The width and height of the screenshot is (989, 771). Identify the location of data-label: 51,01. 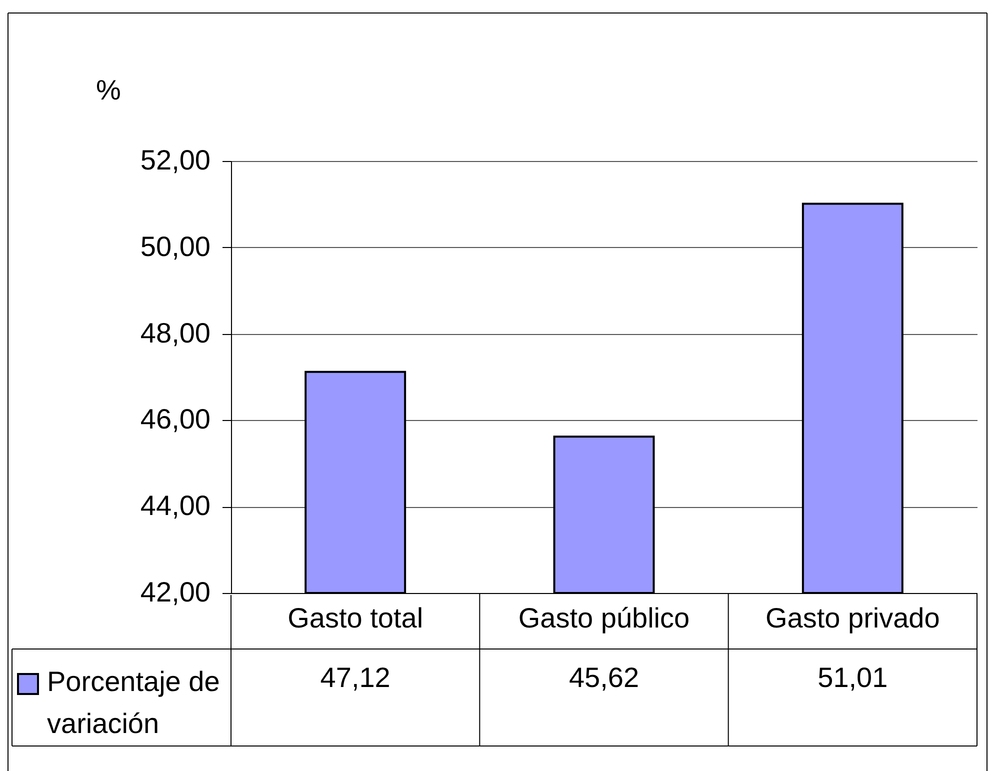
(853, 677).